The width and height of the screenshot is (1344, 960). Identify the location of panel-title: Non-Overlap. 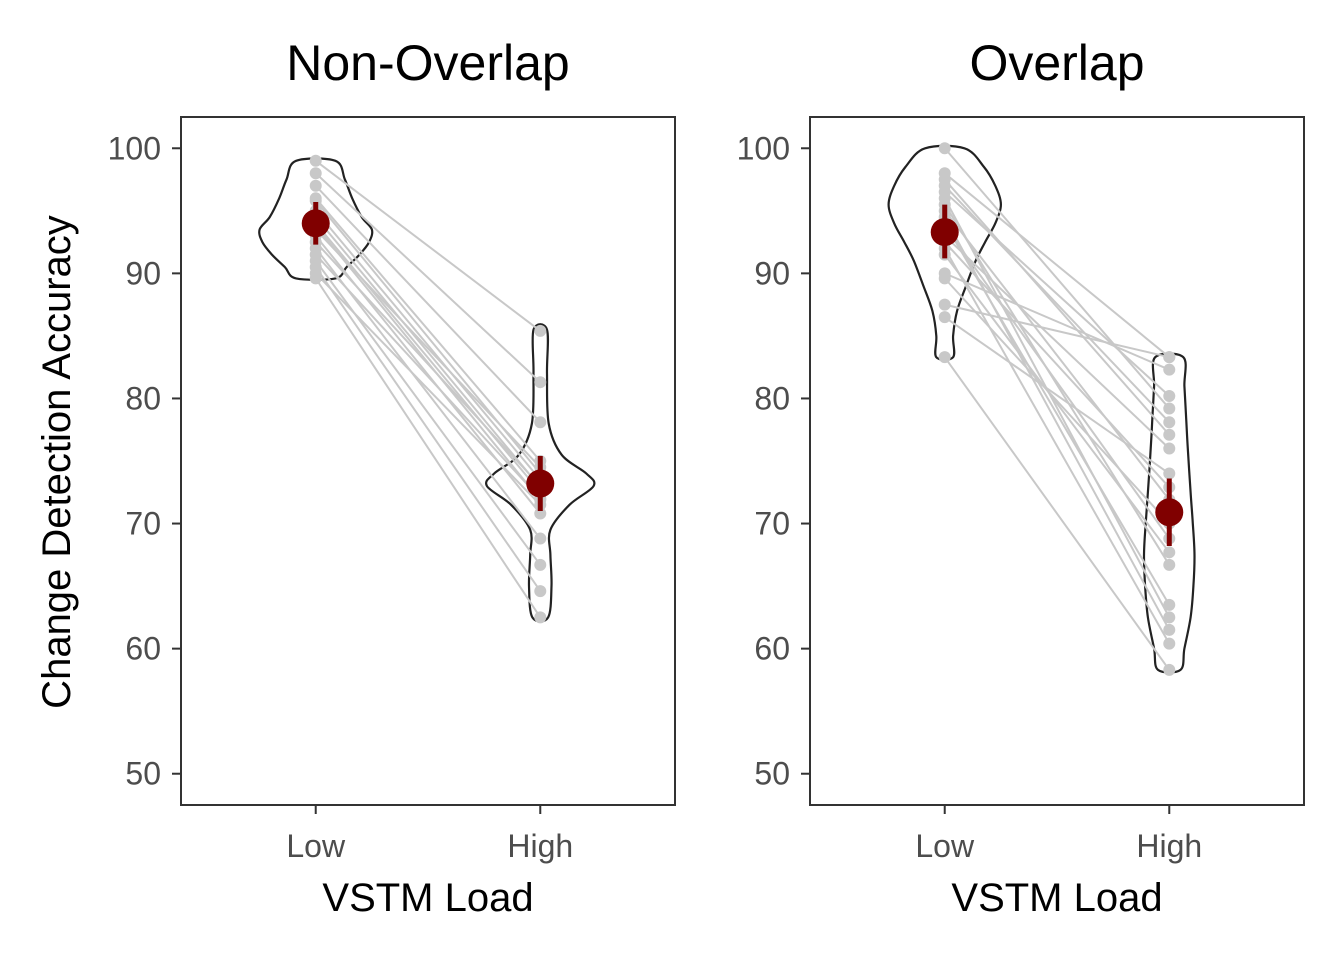
(427, 63).